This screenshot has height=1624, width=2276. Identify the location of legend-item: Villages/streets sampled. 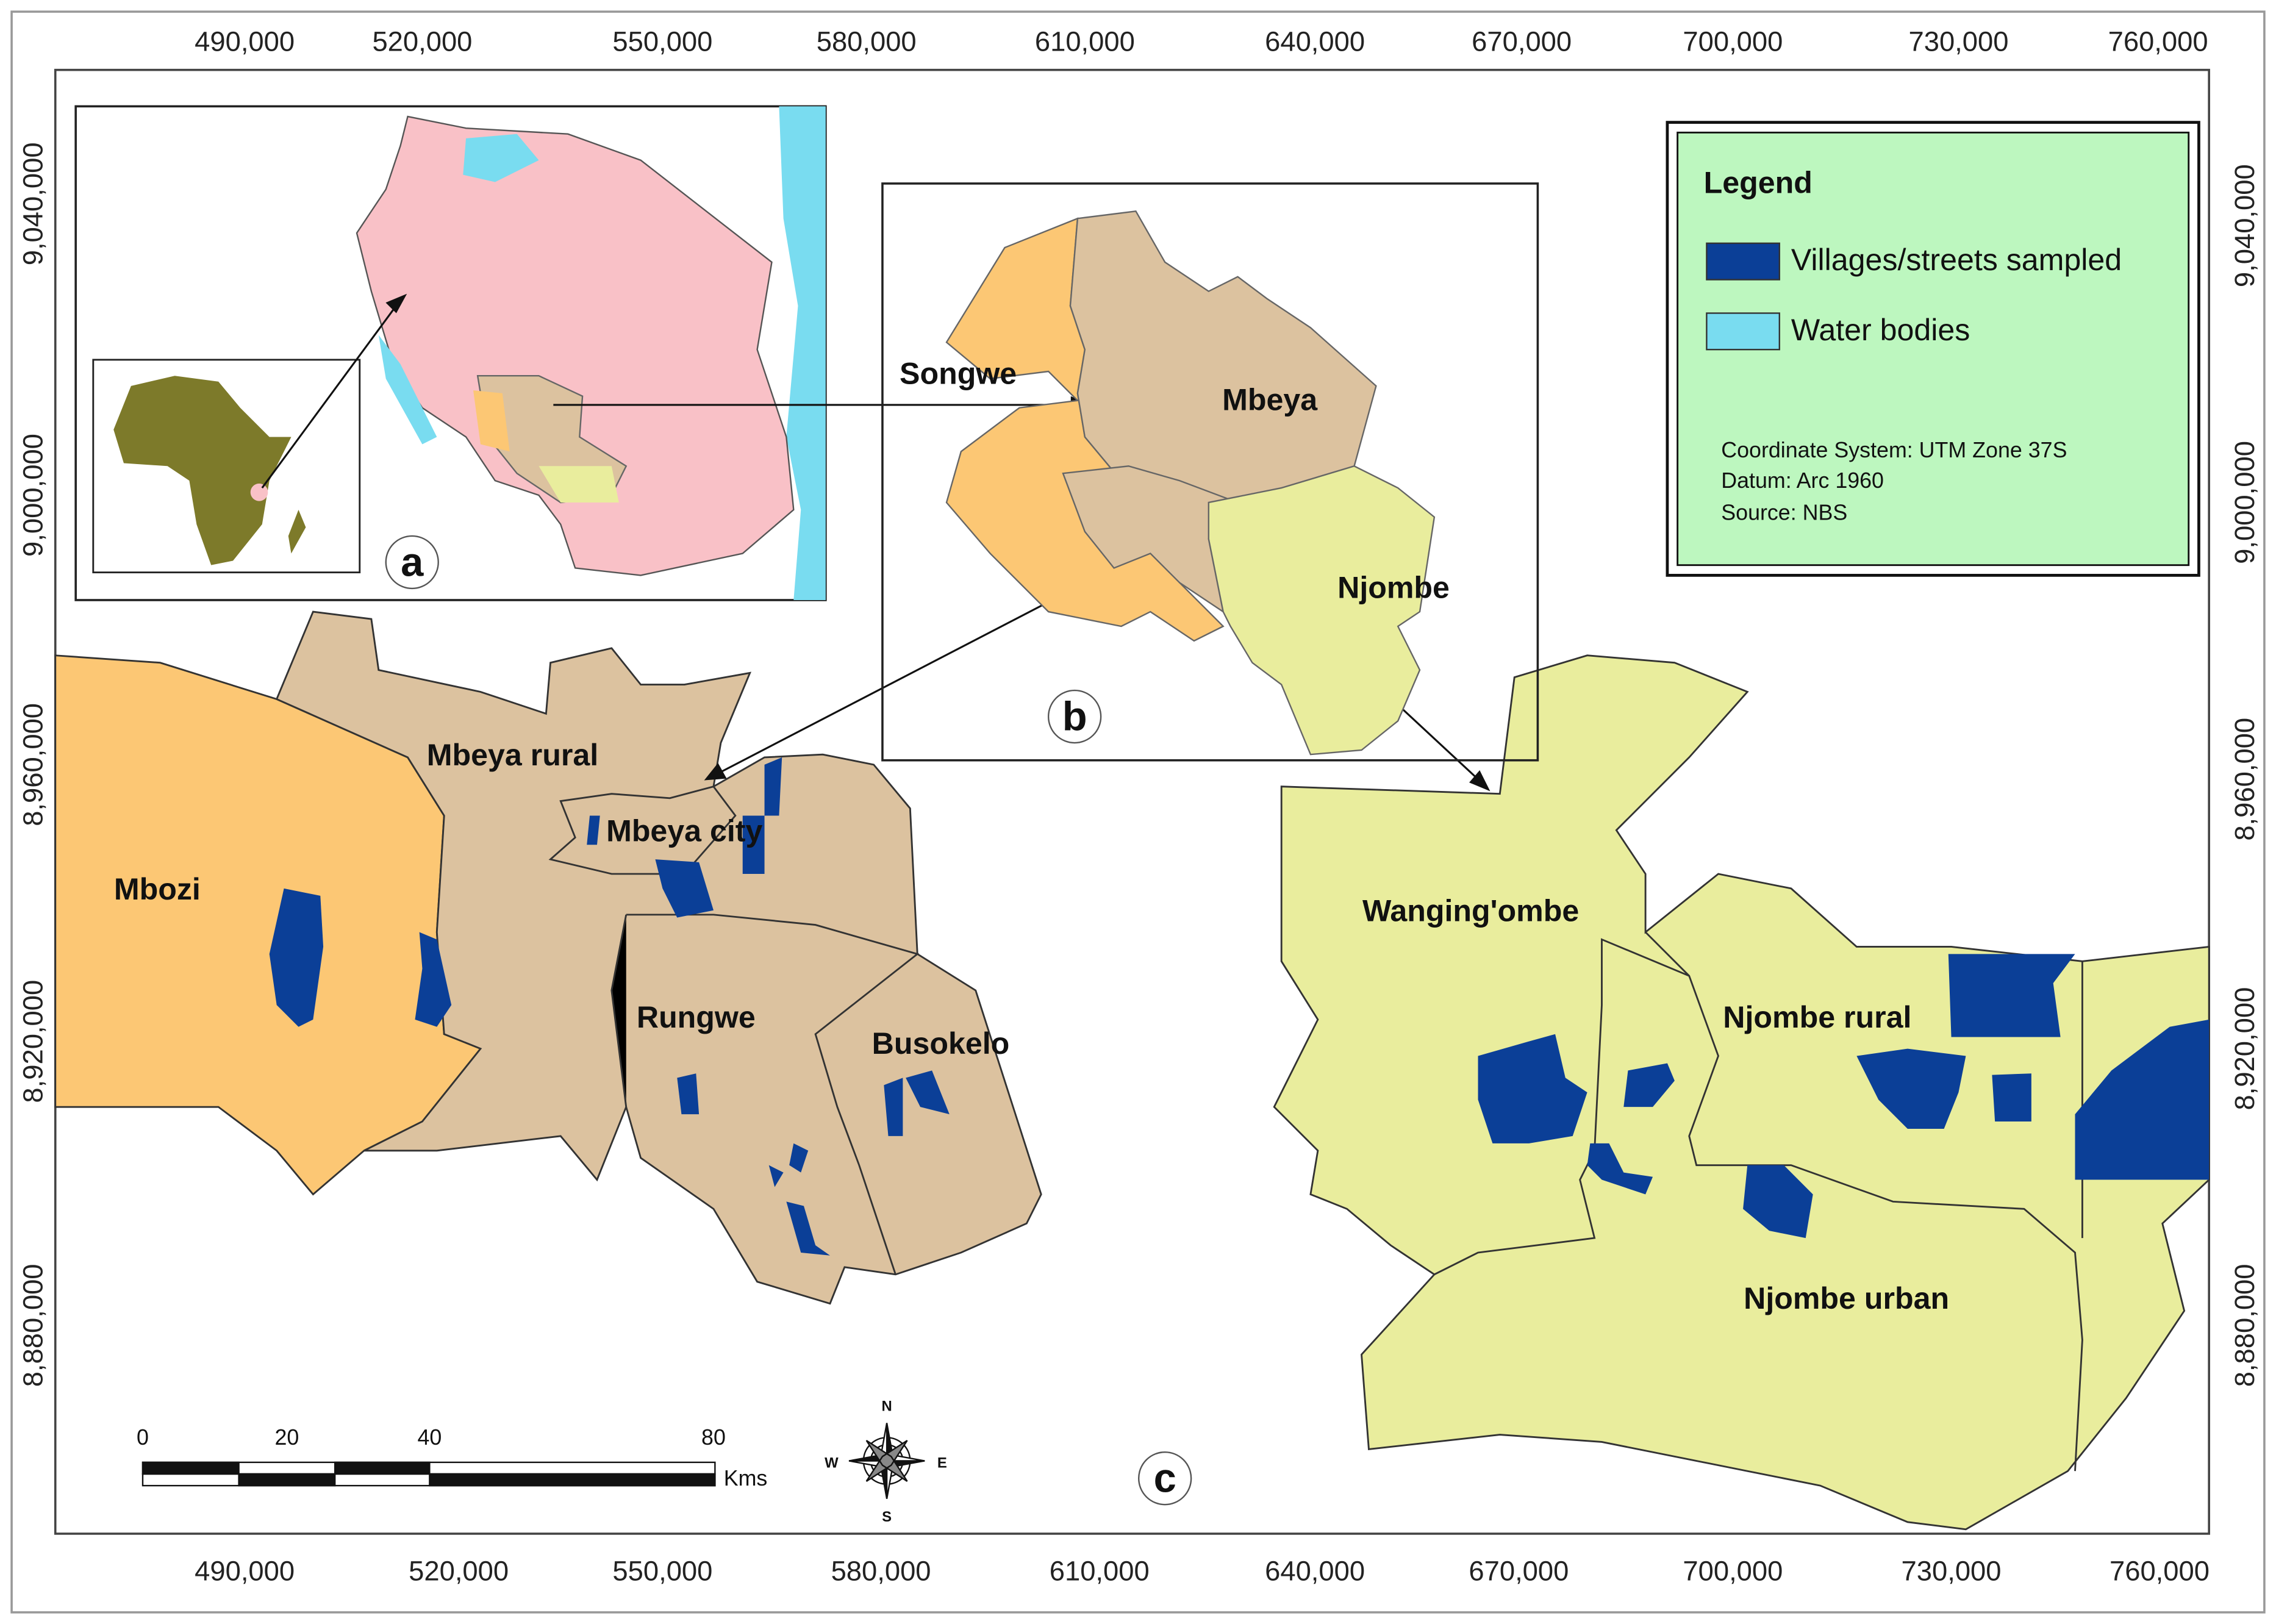
(1956, 260).